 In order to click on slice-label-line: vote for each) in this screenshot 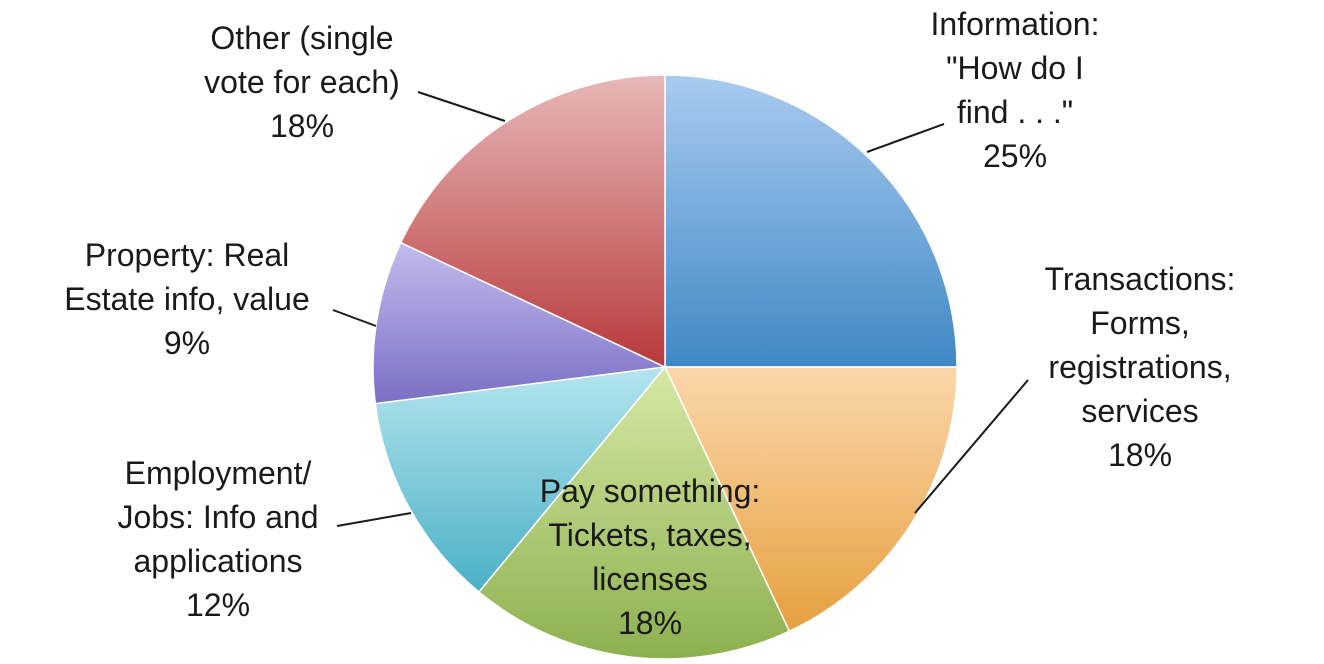, I will do `click(302, 82)`.